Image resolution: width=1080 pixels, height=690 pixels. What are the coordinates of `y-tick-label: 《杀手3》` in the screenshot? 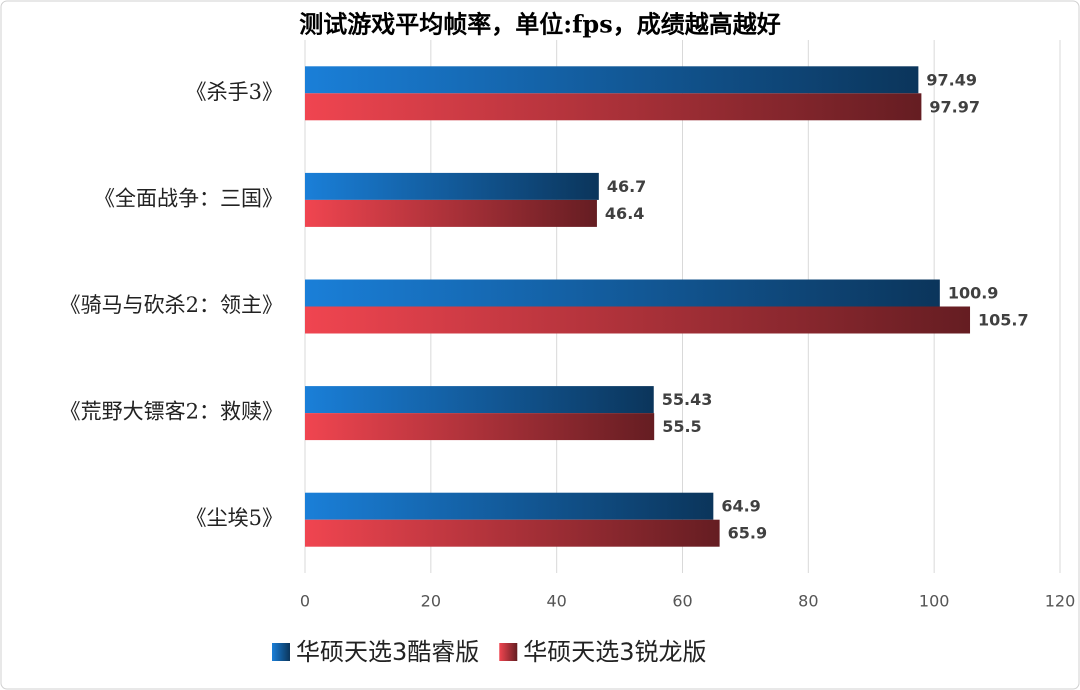 It's located at (234, 92).